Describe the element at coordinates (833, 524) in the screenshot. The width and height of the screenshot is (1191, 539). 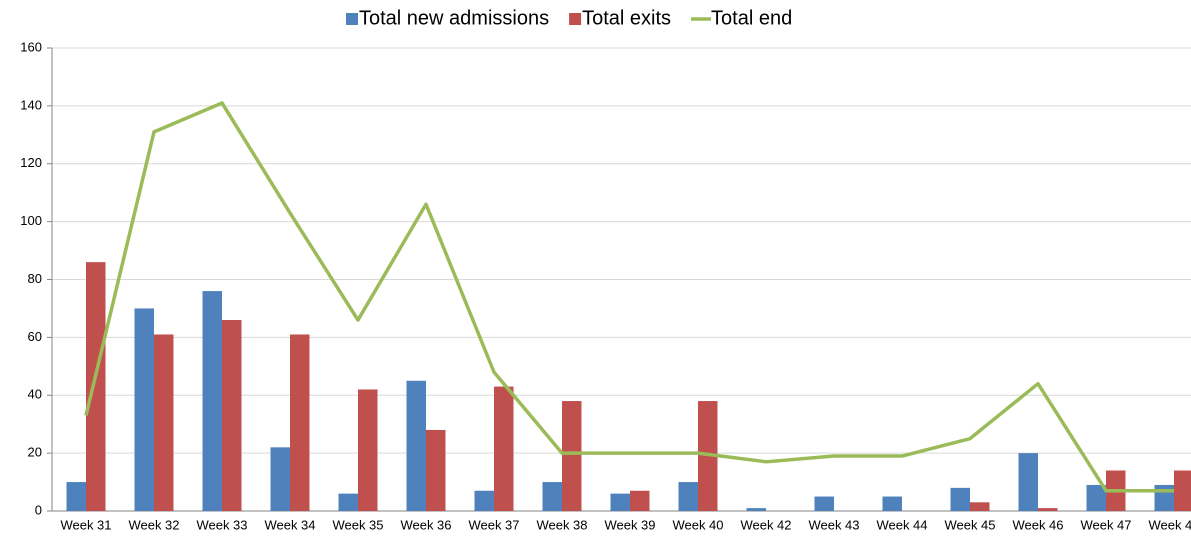
I see `x-tick-label: Week 43` at that location.